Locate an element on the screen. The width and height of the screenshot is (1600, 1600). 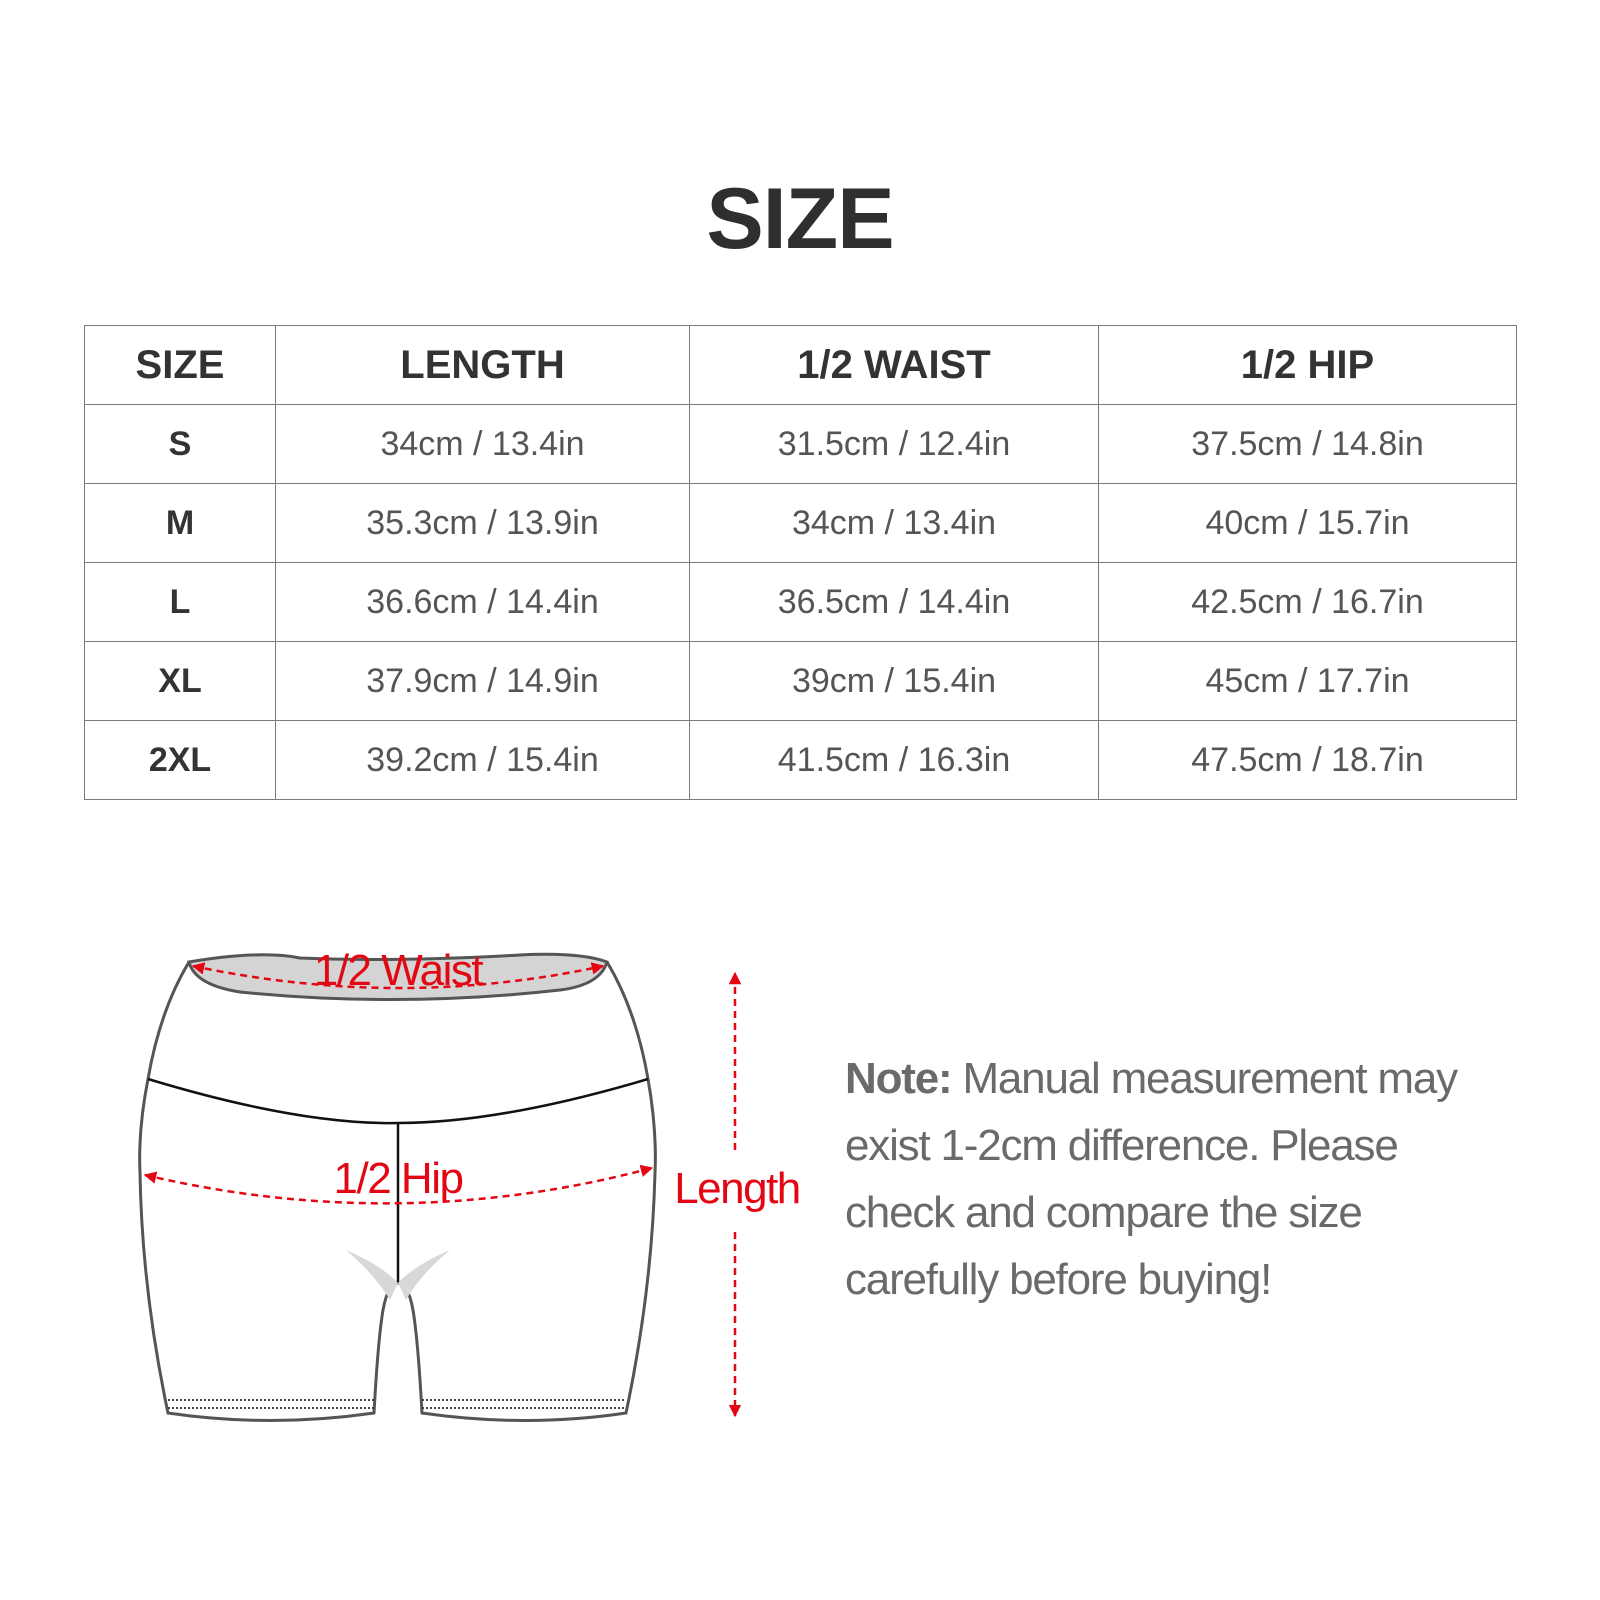
waist-cell: 41.5cm / 16.3in is located at coordinates (894, 760).